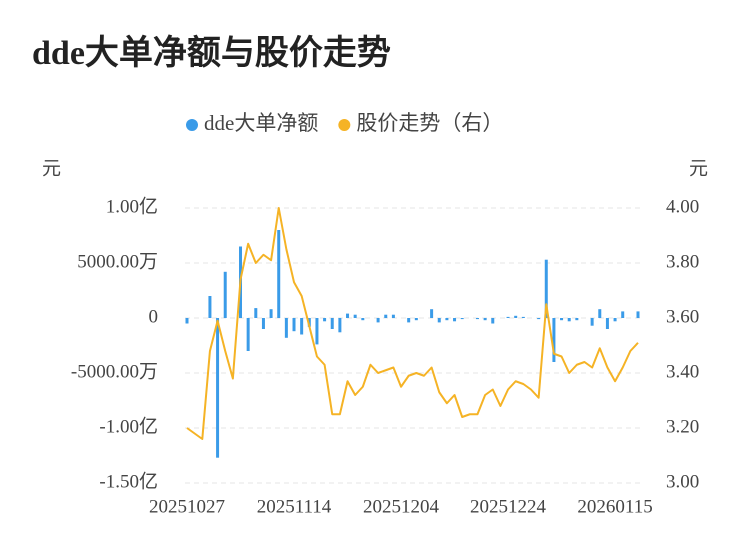 The height and width of the screenshot is (558, 750). I want to click on x-tick-label: 20251027, so click(187, 506).